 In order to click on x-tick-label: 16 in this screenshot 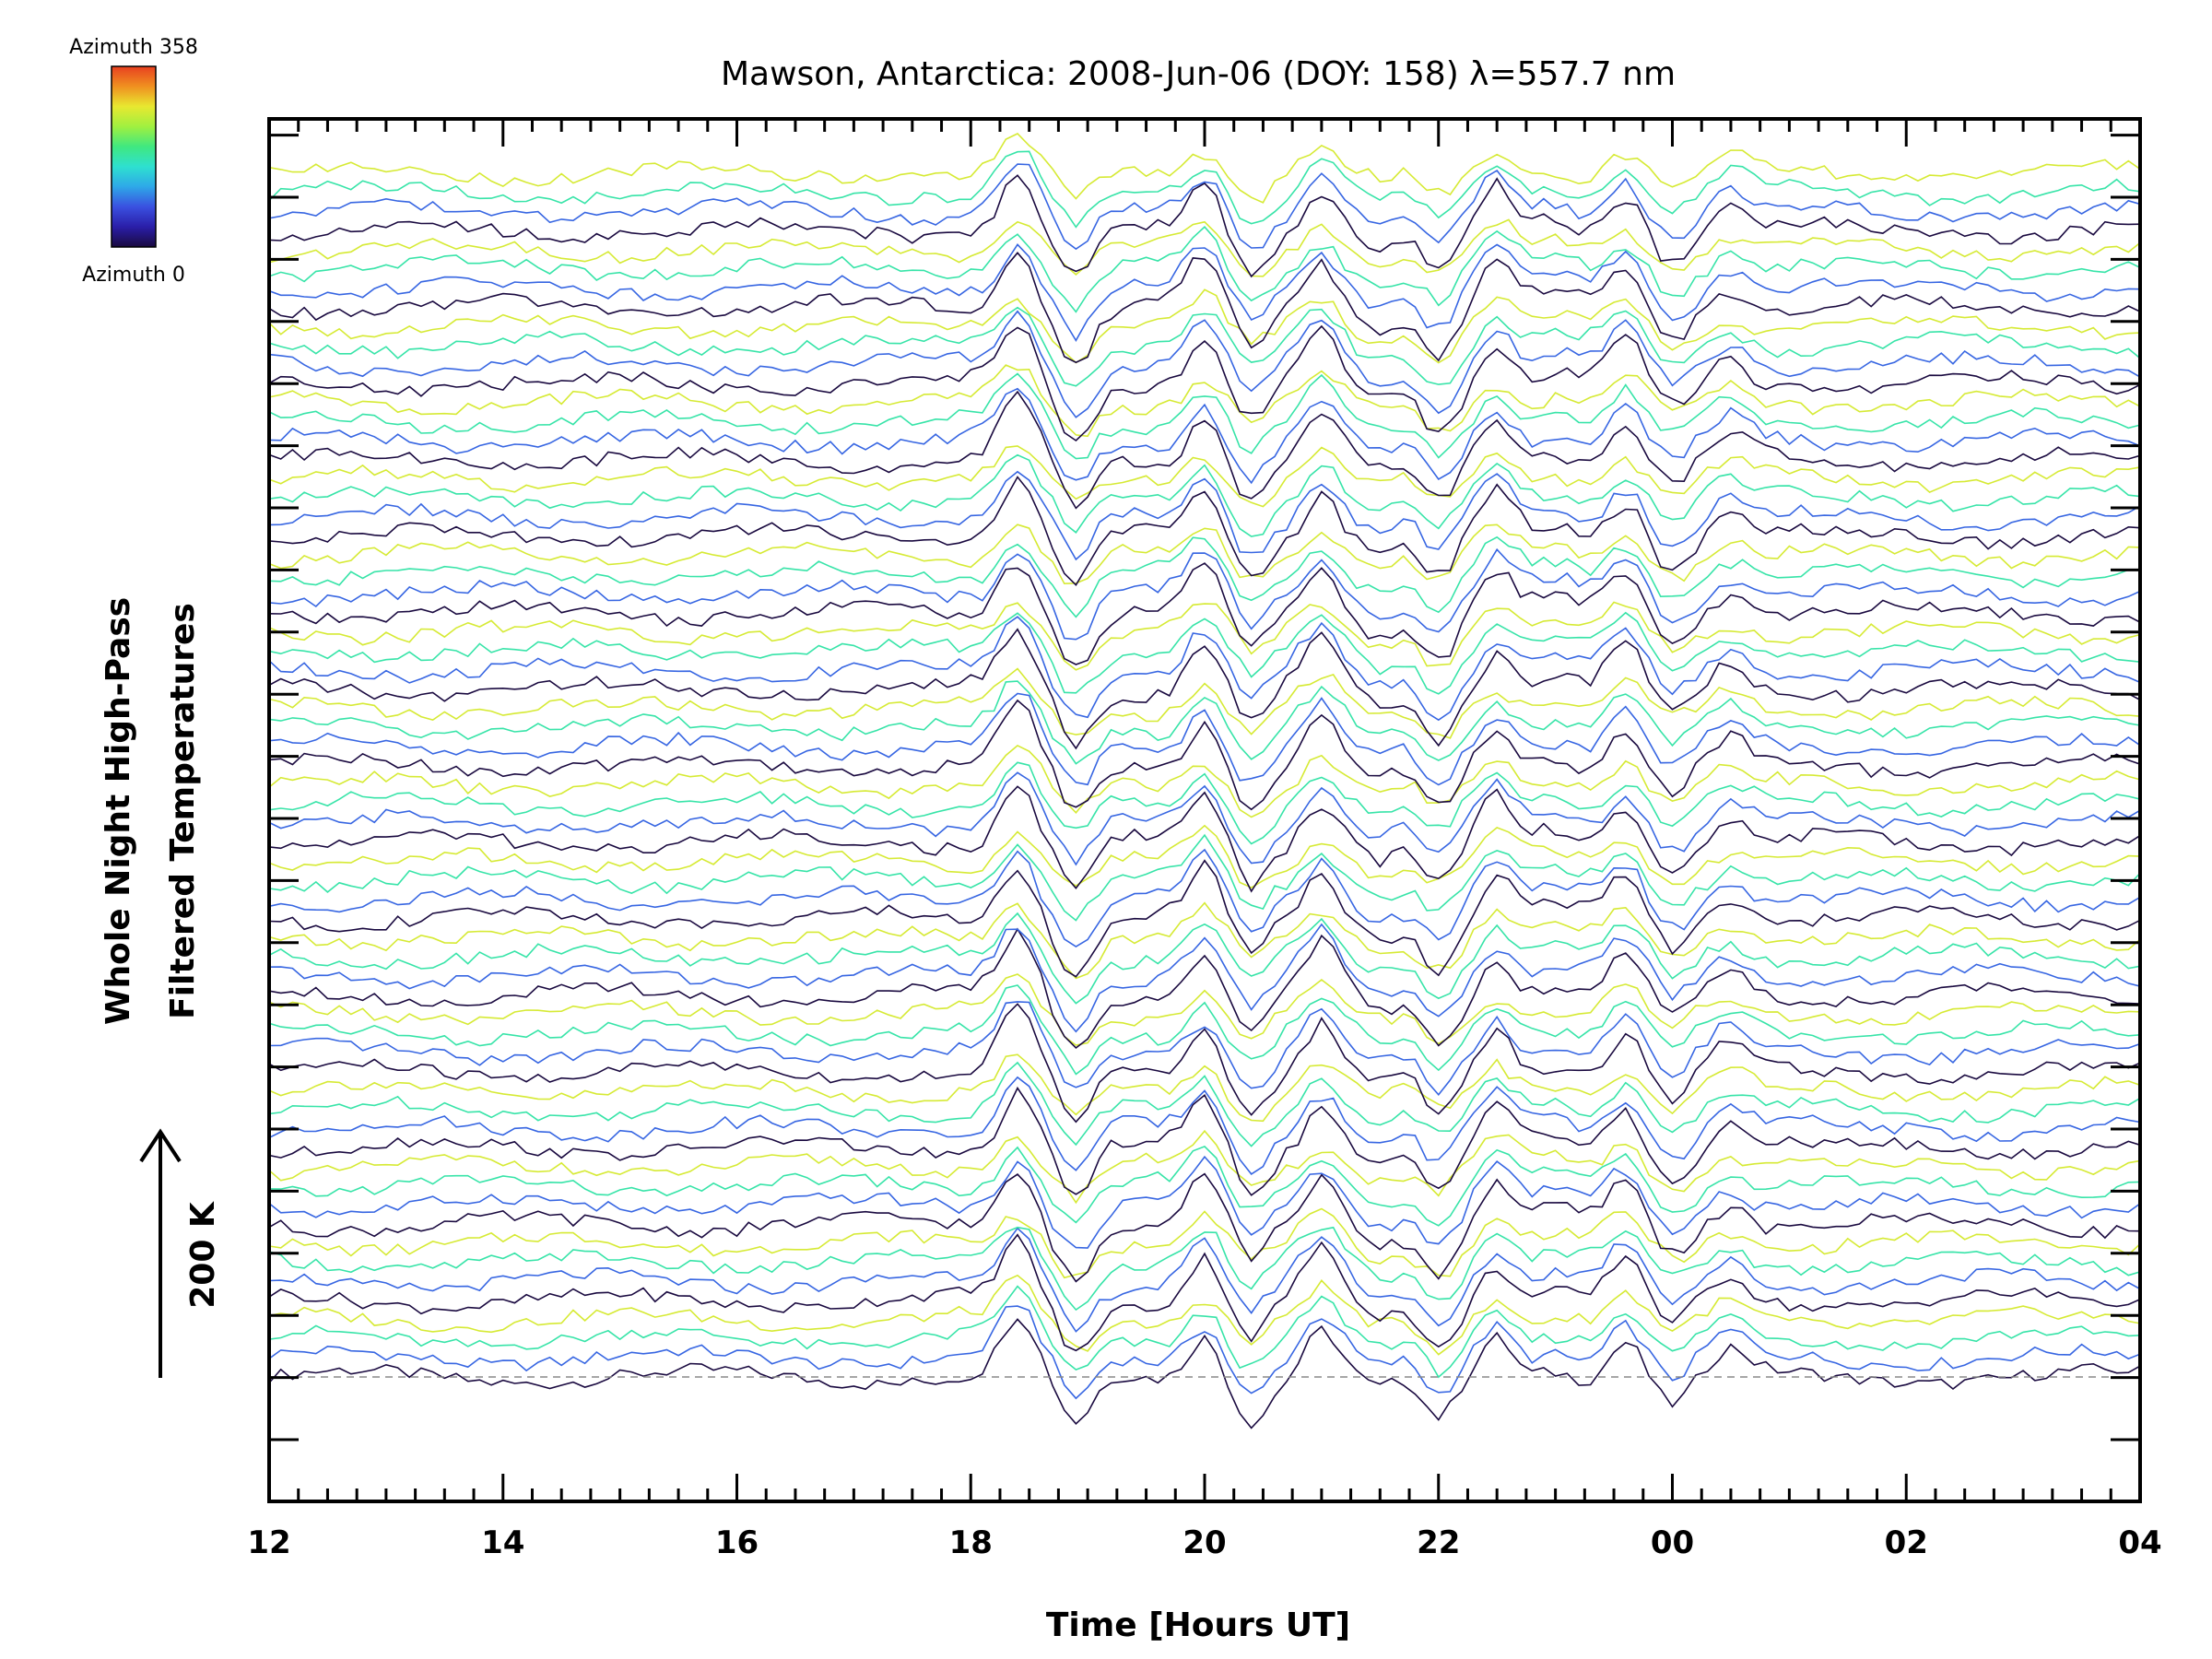, I will do `click(737, 1542)`.